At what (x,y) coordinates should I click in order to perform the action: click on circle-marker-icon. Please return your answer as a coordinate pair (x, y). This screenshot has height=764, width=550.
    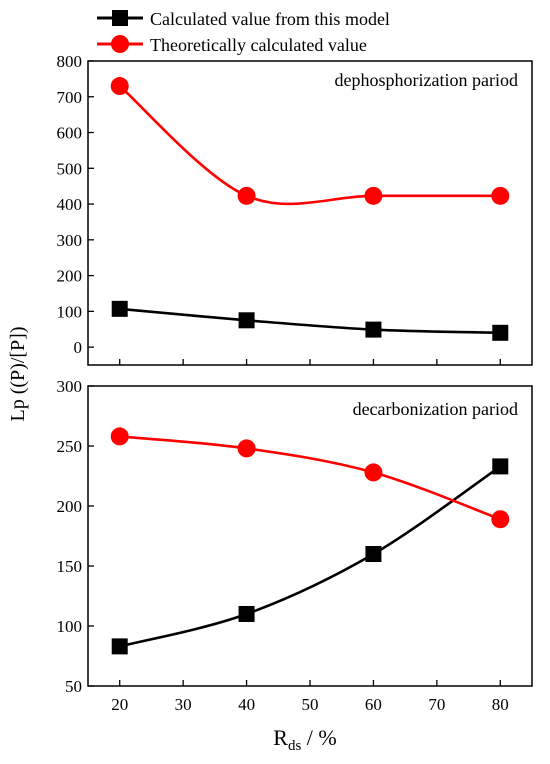
    Looking at the image, I should click on (120, 44).